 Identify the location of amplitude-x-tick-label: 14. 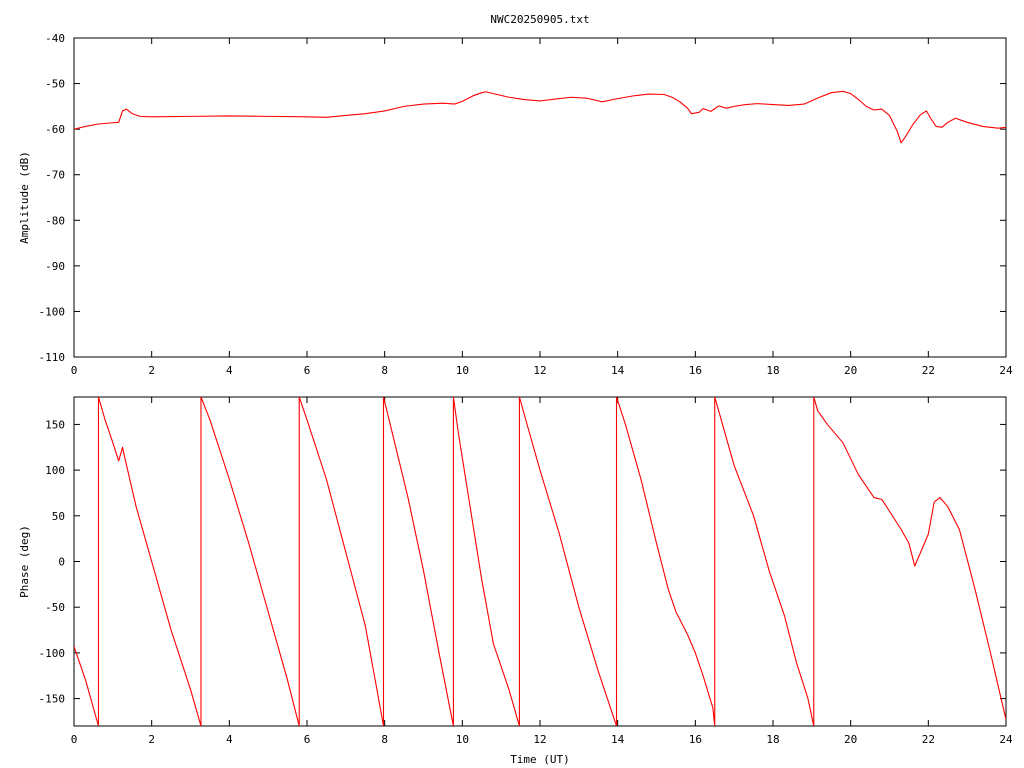
(618, 370).